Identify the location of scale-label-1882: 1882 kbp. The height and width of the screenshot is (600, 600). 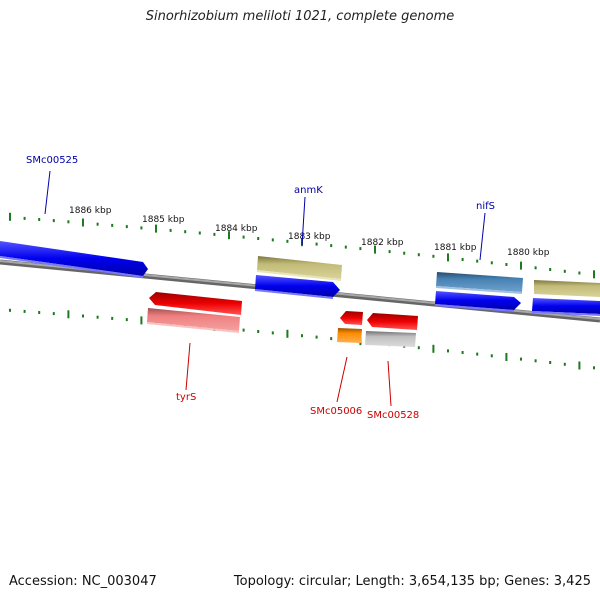
(382, 243).